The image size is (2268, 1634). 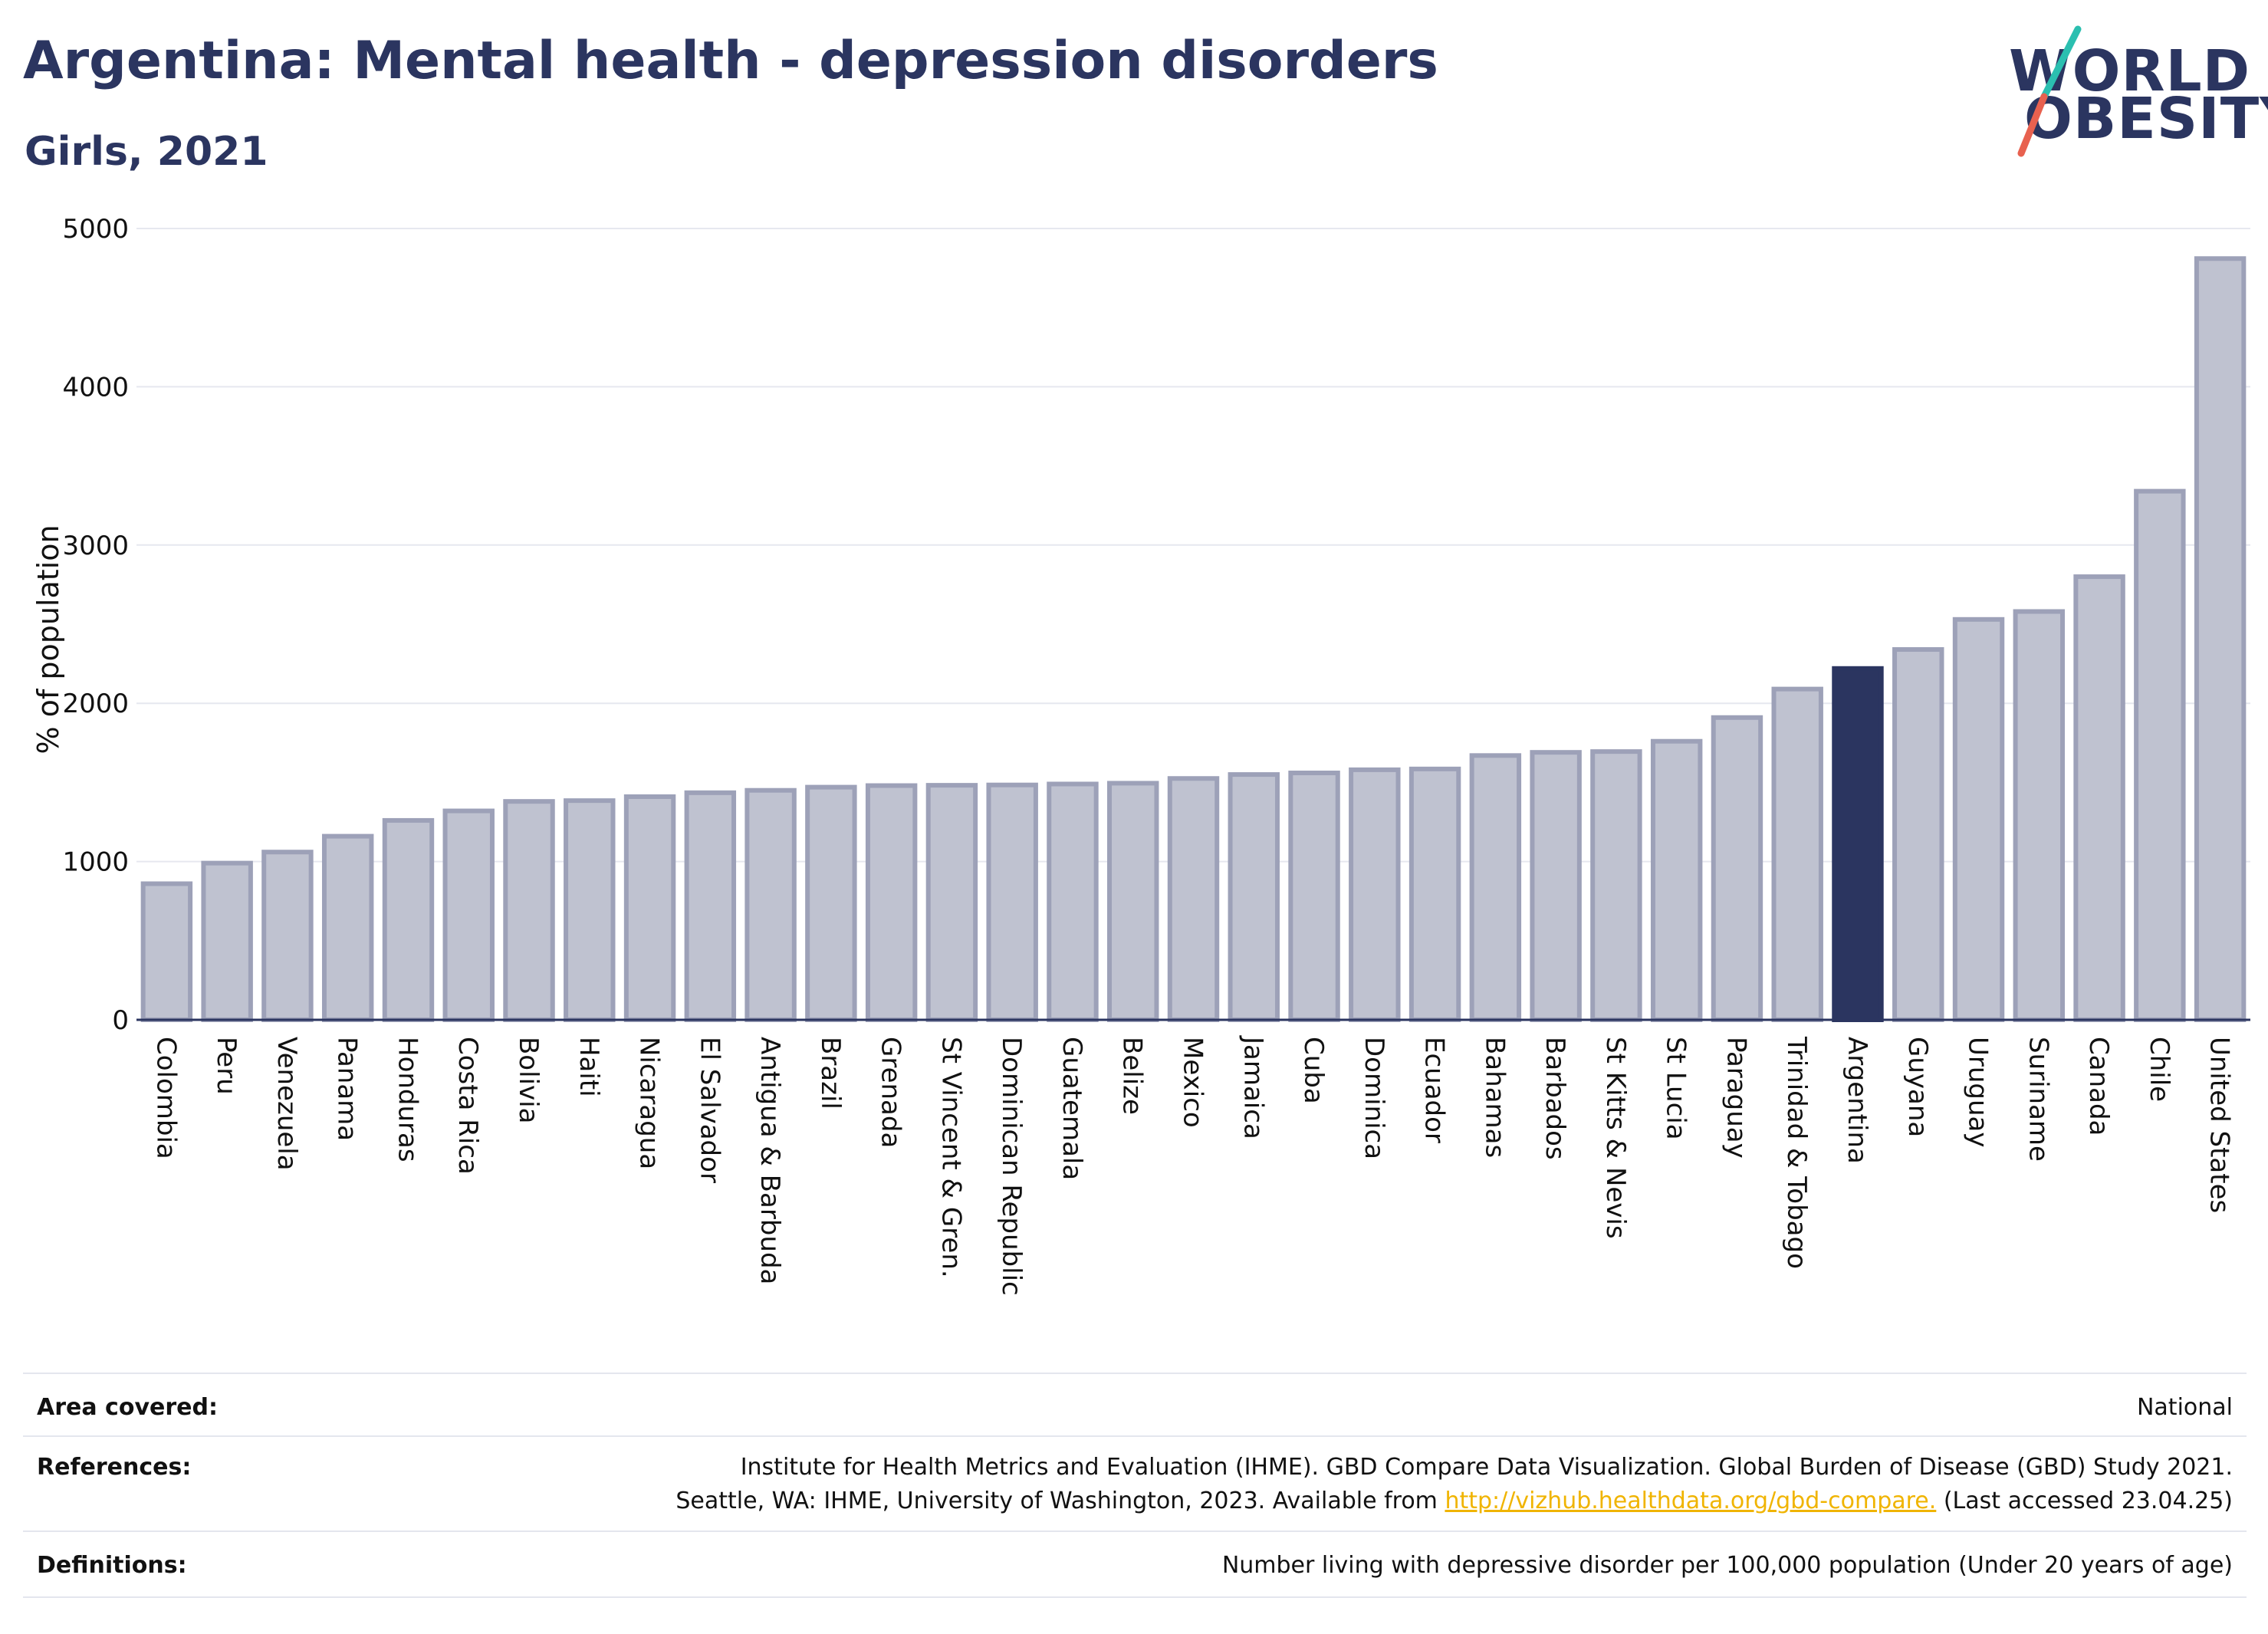 I want to click on bar-barbados, so click(x=1556, y=886).